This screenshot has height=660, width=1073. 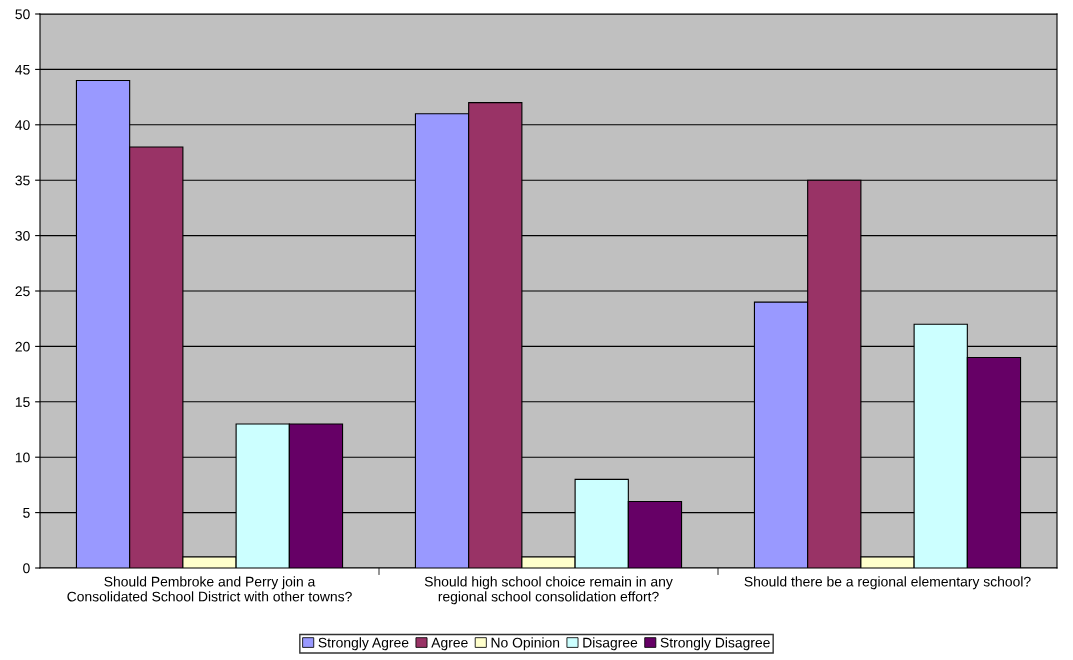 What do you see at coordinates (22, 402) in the screenshot?
I see `y-tick-label: 15` at bounding box center [22, 402].